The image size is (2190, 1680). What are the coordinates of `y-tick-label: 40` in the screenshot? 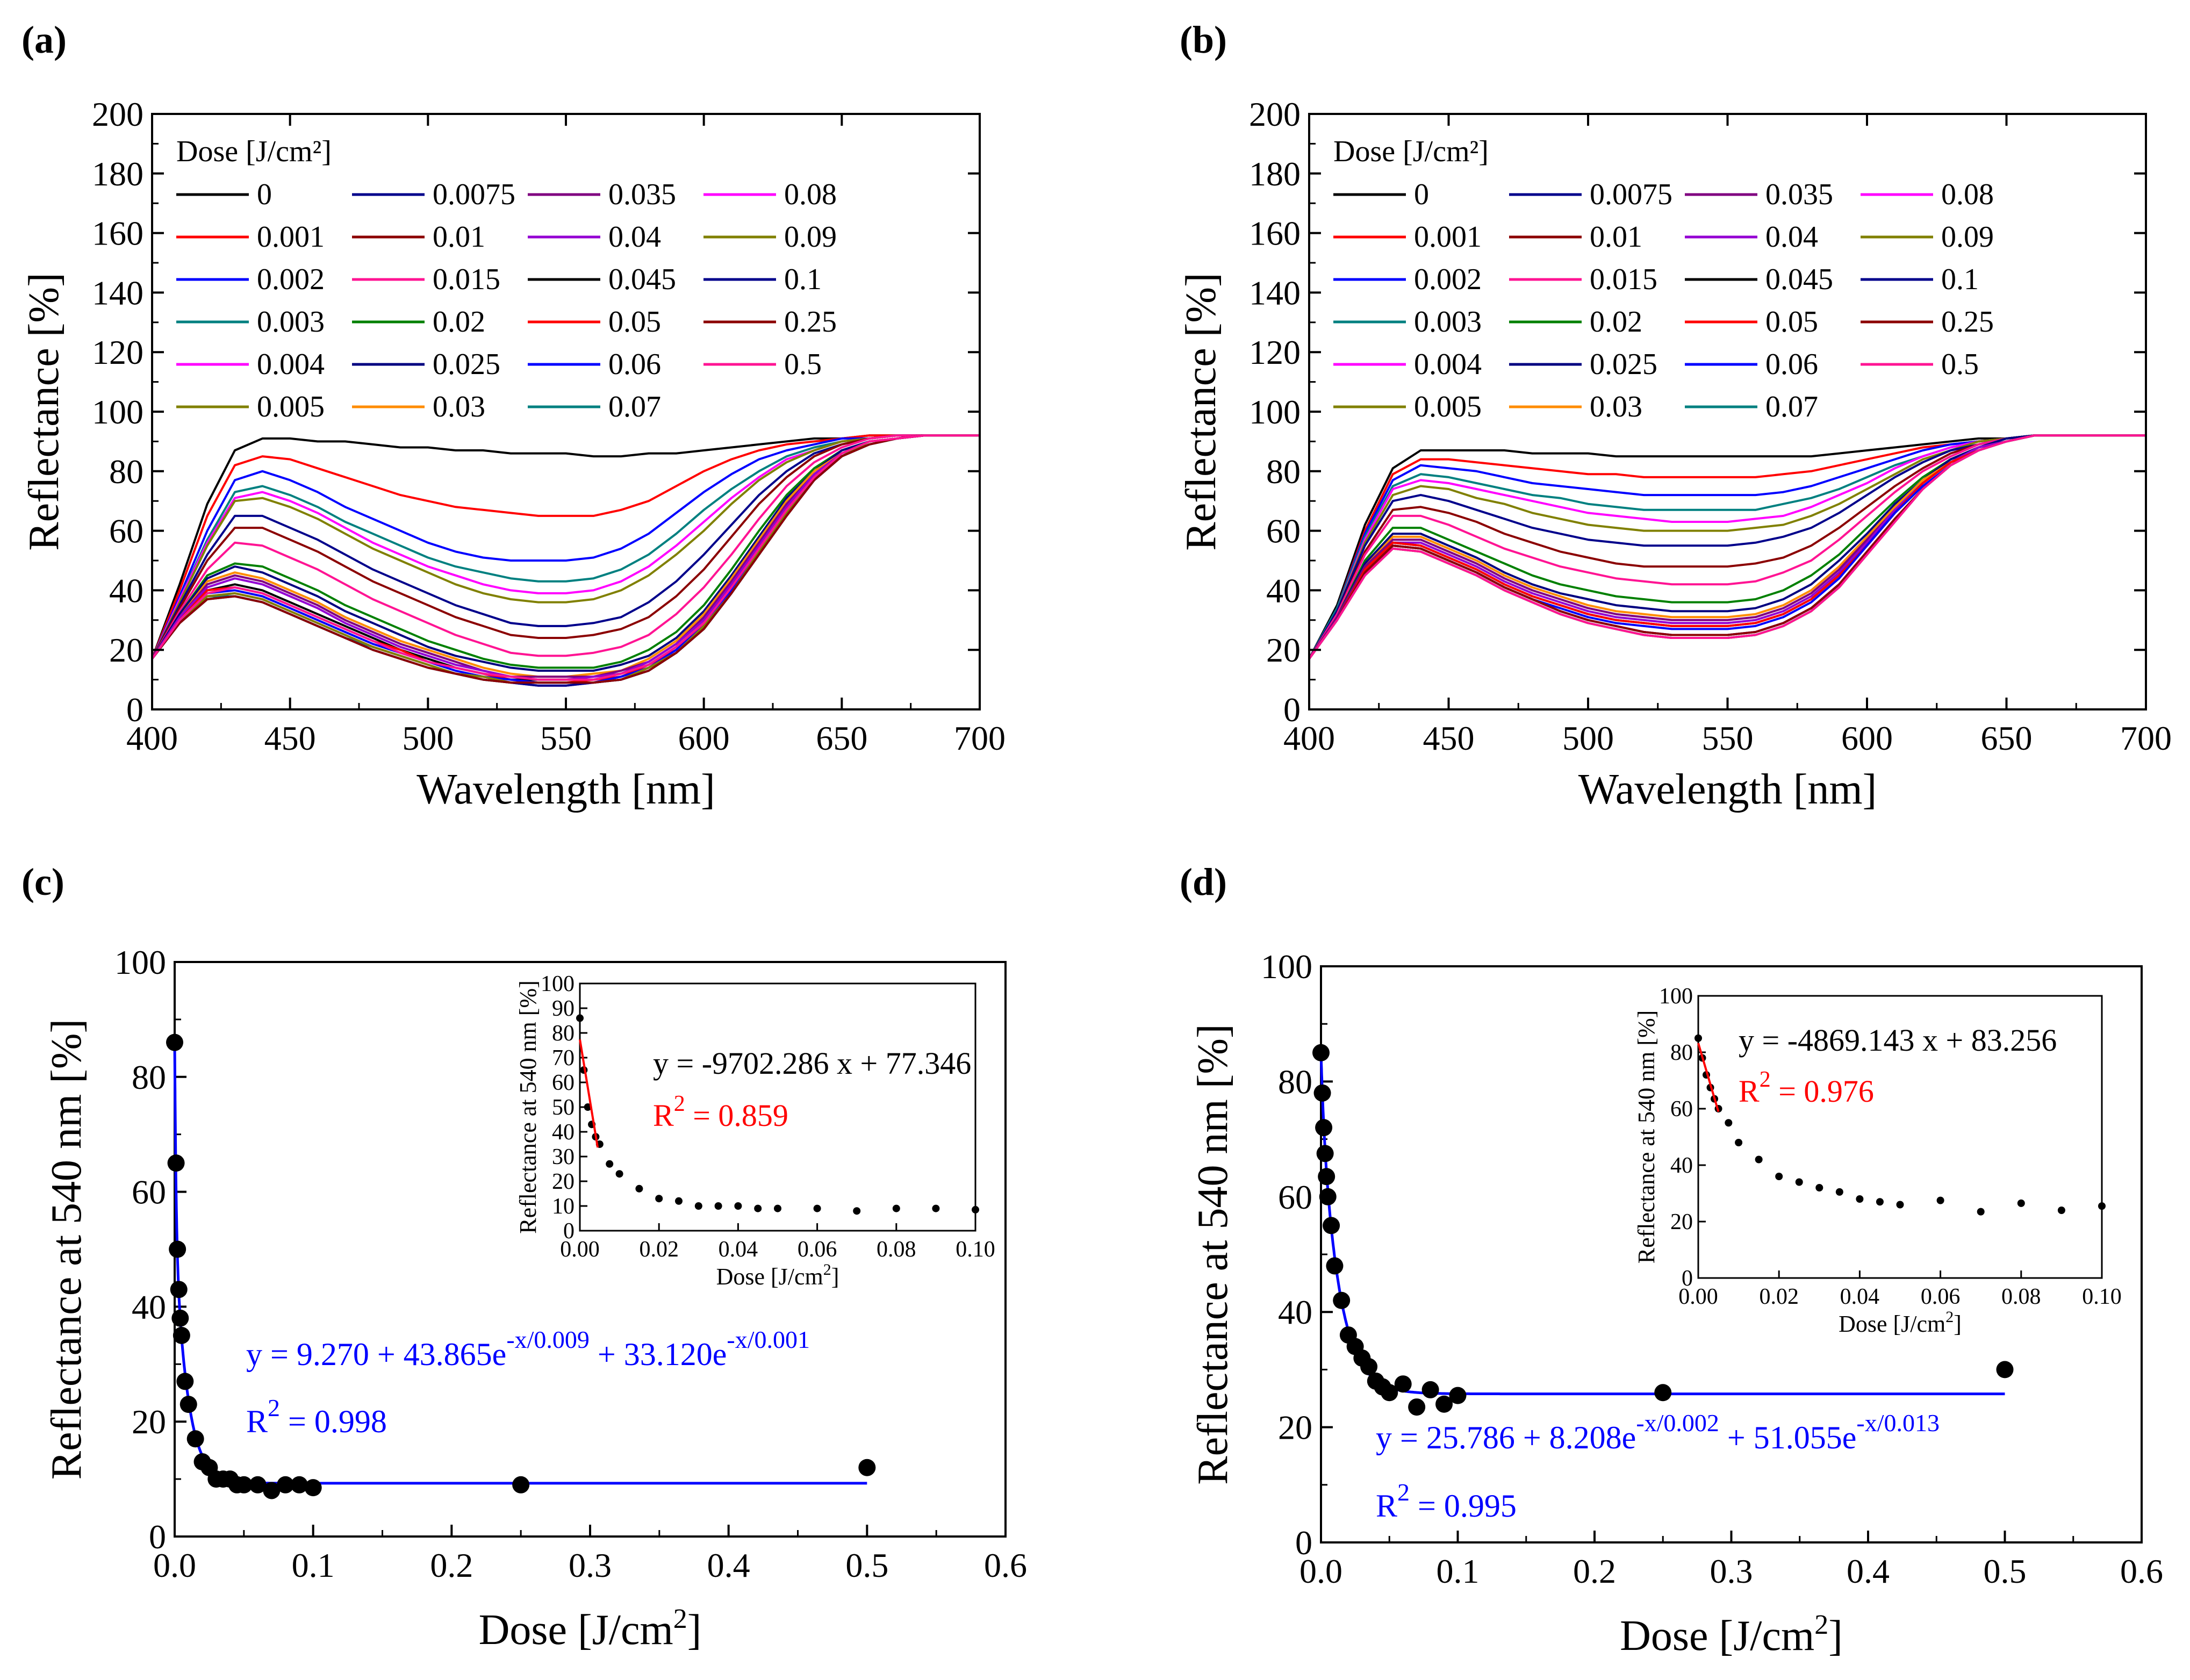 It's located at (126, 590).